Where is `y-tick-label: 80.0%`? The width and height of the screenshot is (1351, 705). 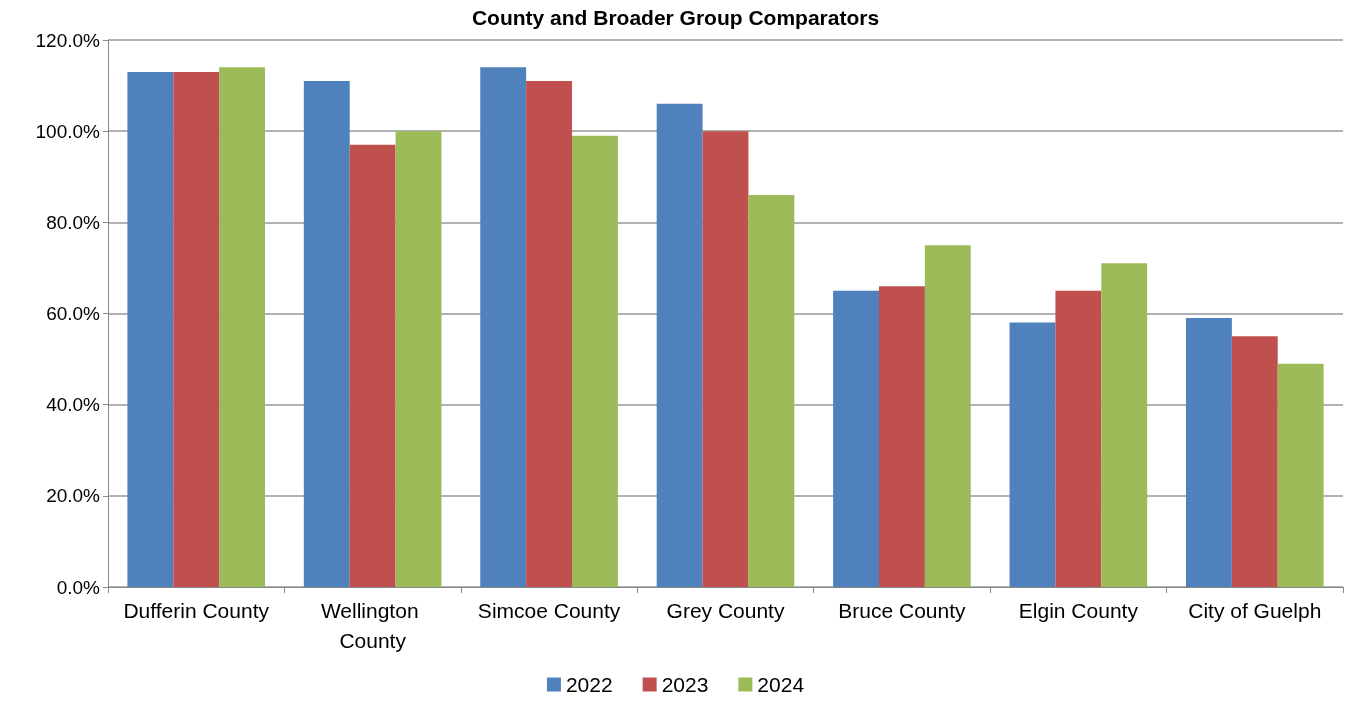 y-tick-label: 80.0% is located at coordinates (73, 222).